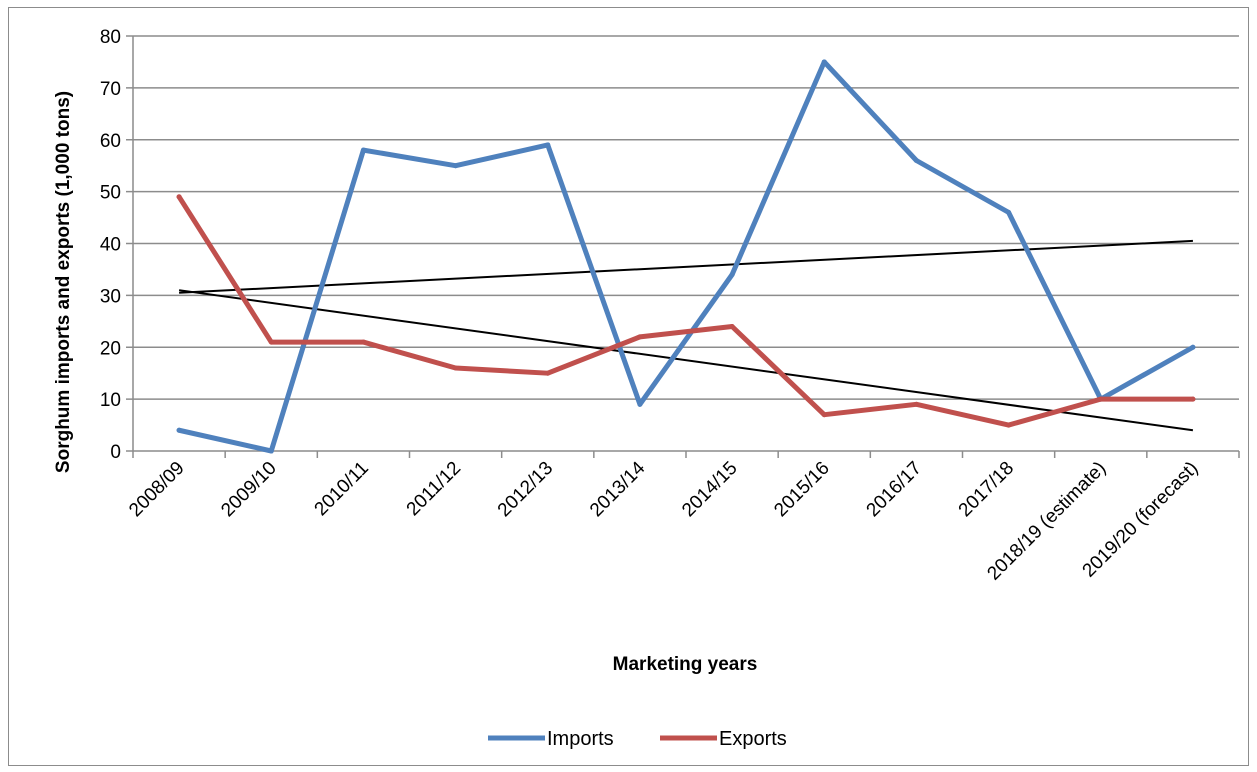 The image size is (1257, 772). Describe the element at coordinates (709, 489) in the screenshot. I see `x-tick-label: 2014/15` at that location.